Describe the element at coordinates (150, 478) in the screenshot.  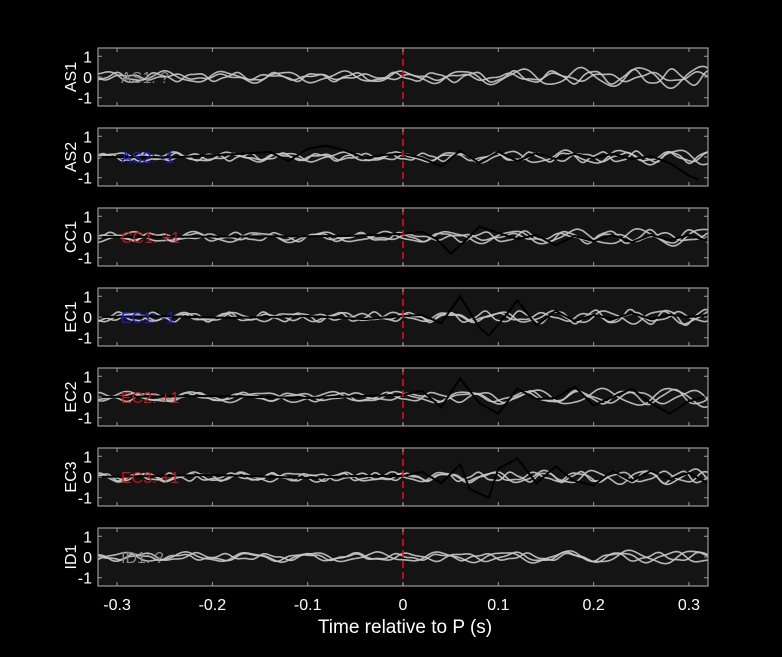
I see `polarity-label: EC3: +1` at that location.